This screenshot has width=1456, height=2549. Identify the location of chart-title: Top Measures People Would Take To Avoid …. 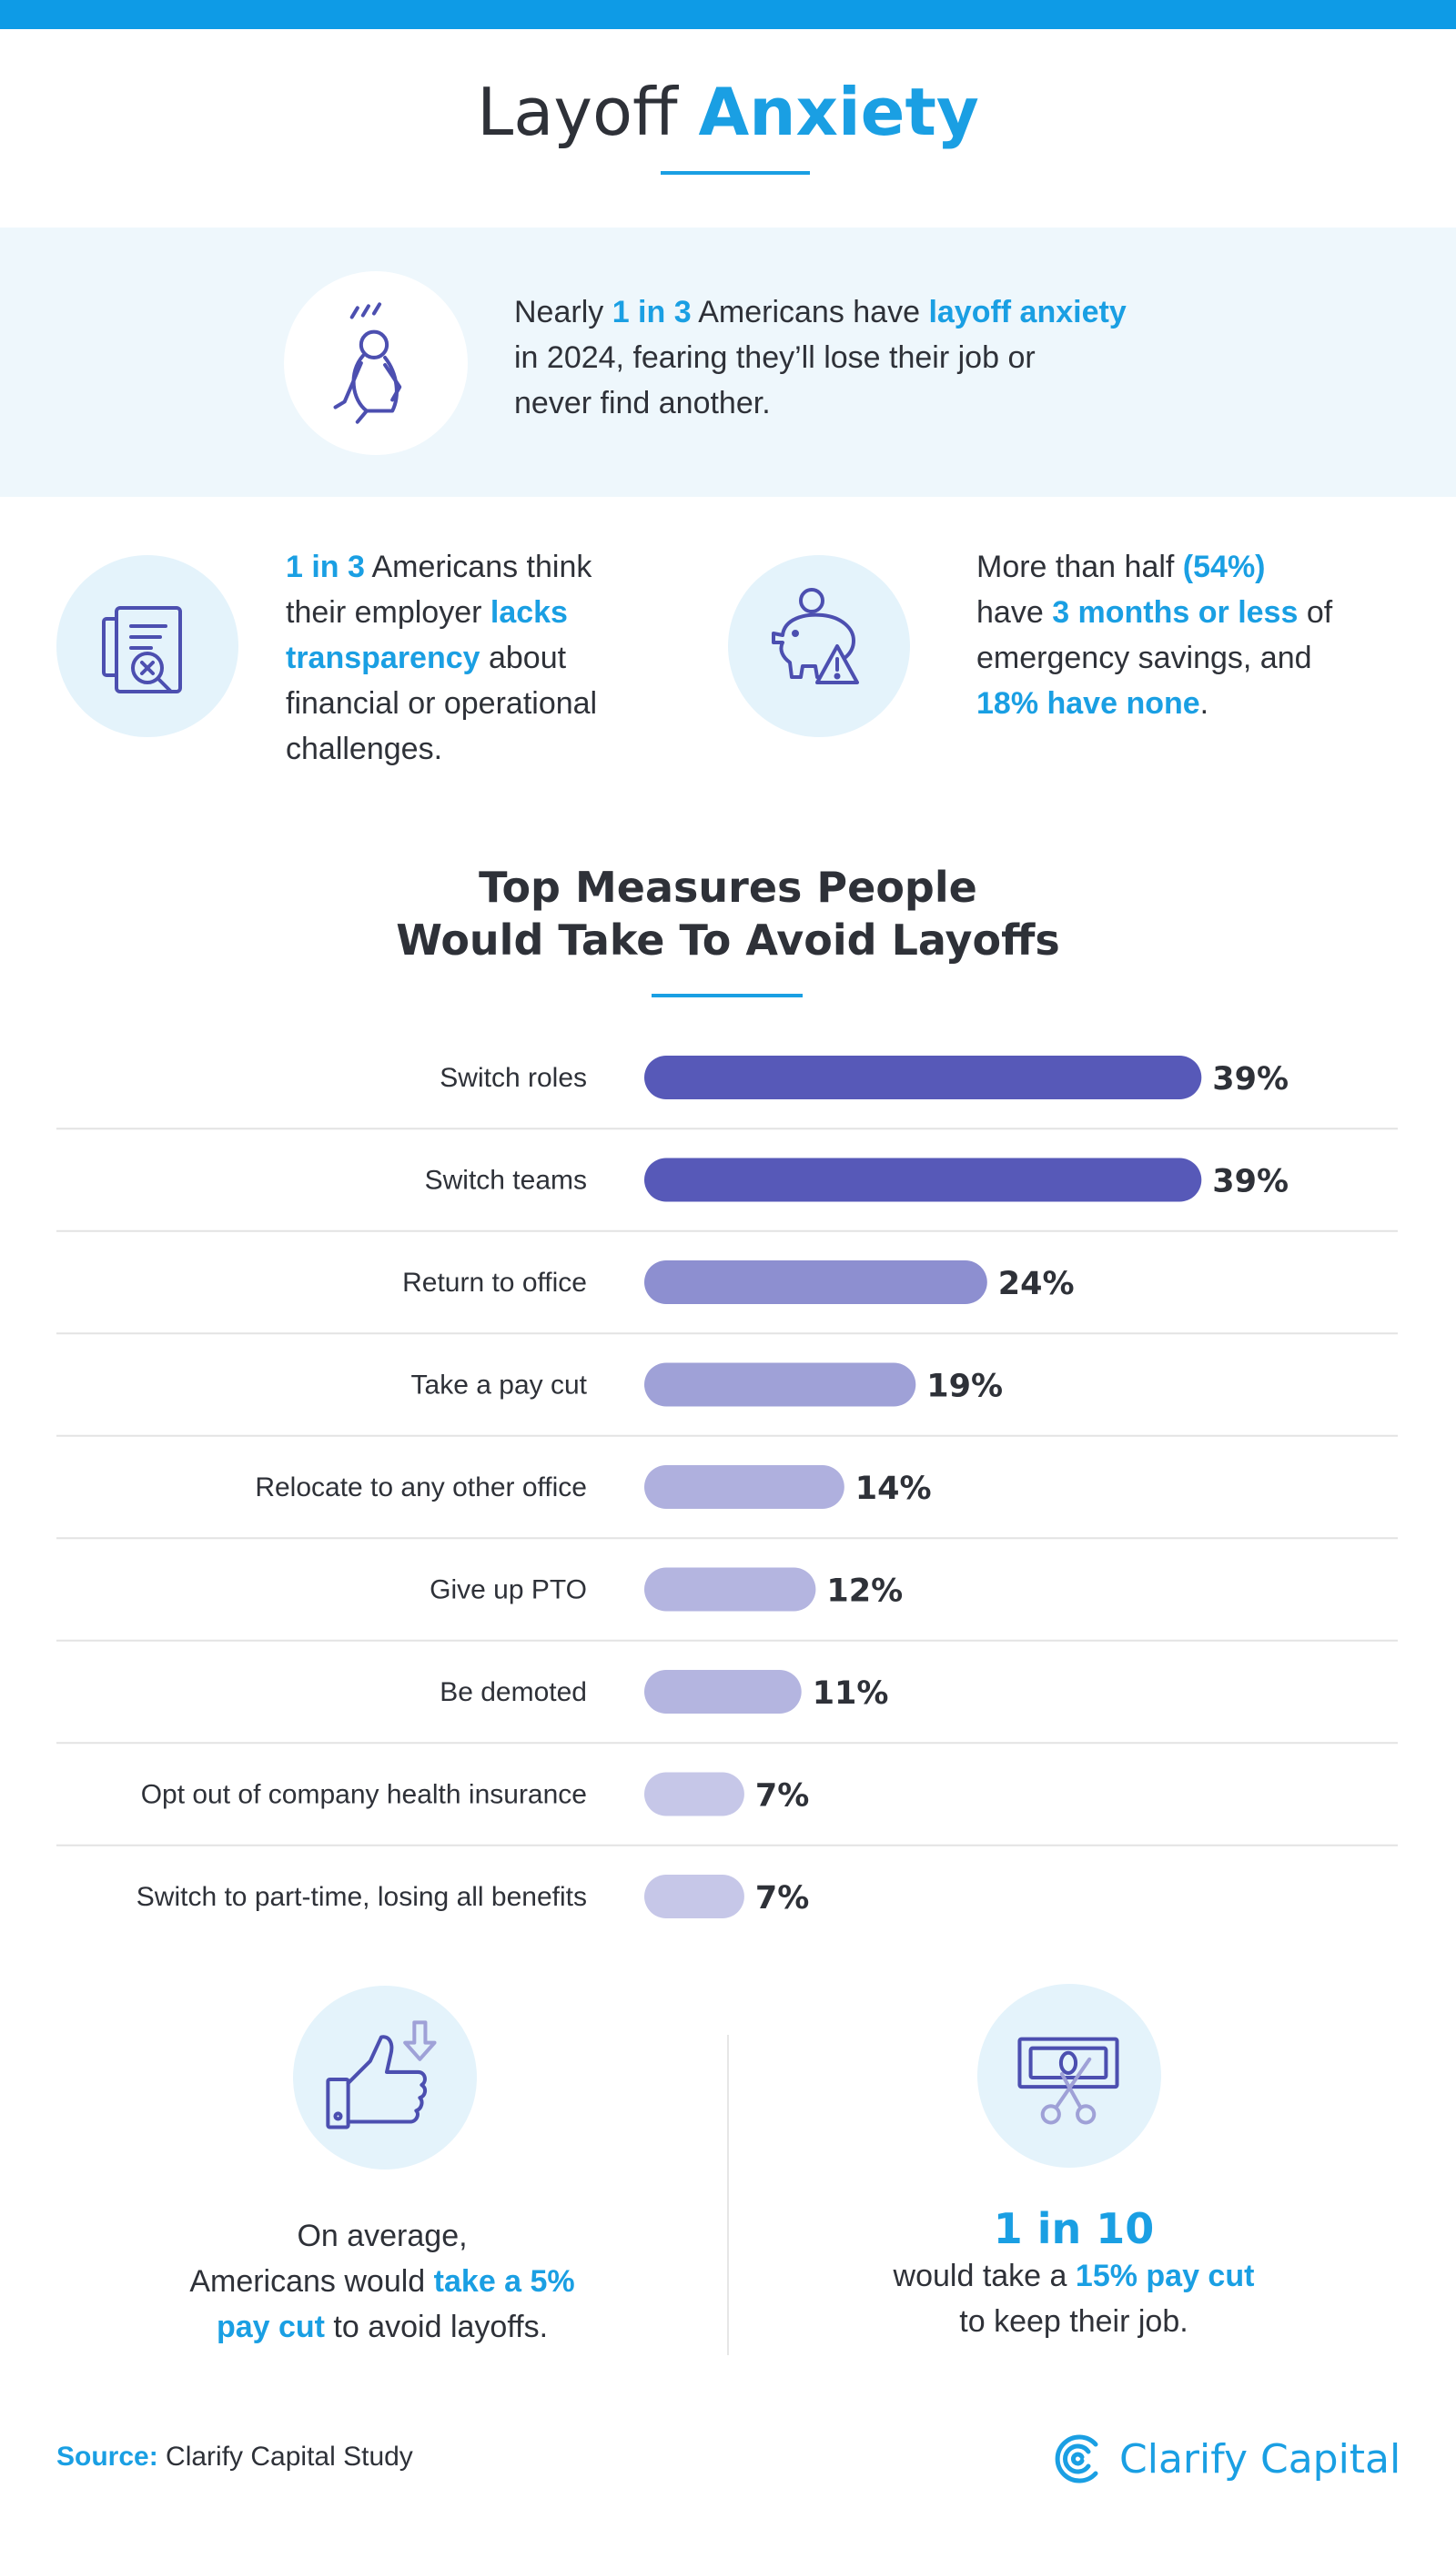
(728, 913).